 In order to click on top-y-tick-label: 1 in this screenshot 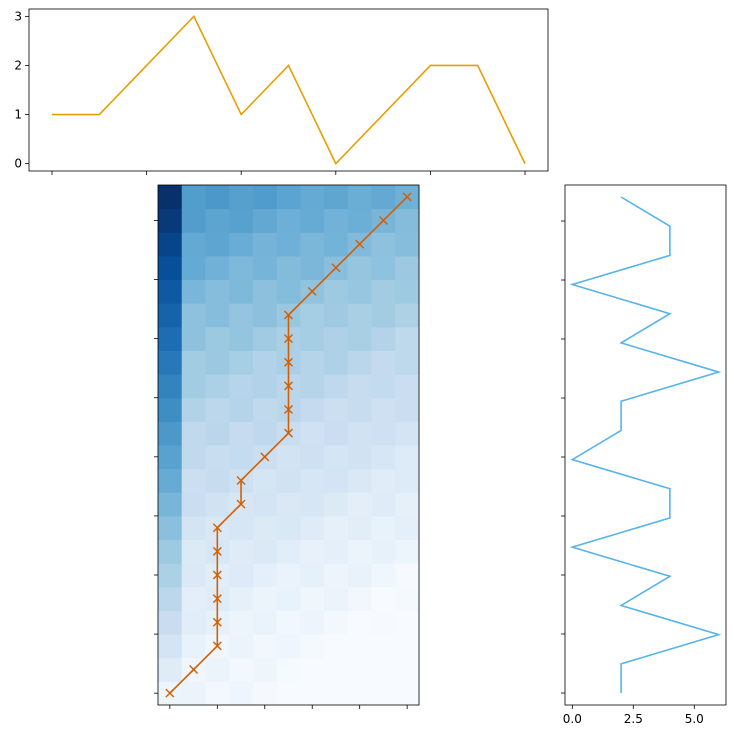, I will do `click(18, 115)`.